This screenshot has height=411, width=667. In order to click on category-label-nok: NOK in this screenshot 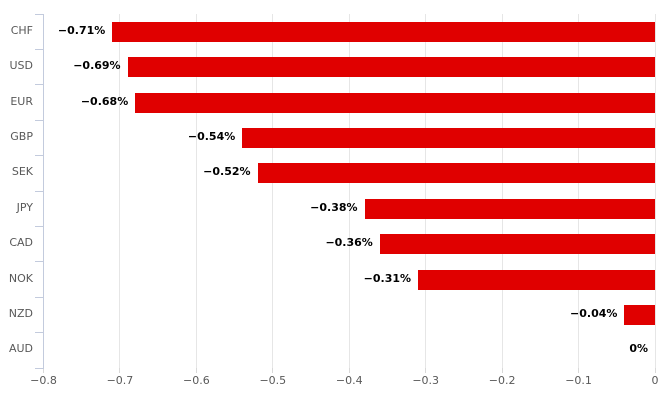, I will do `click(20, 278)`.